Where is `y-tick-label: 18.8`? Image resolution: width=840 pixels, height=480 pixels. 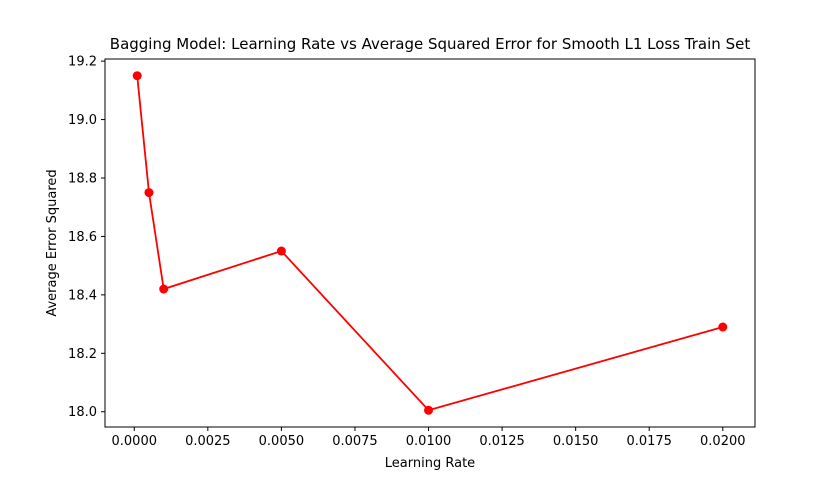
y-tick-label: 18.8 is located at coordinates (82, 178).